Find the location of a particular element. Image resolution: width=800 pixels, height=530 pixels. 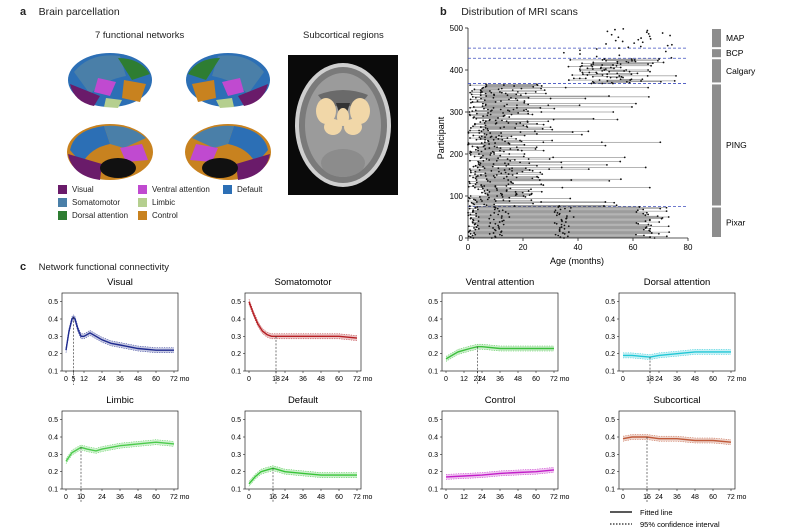

scatter-x-tick-label: 60 is located at coordinates (633, 247).